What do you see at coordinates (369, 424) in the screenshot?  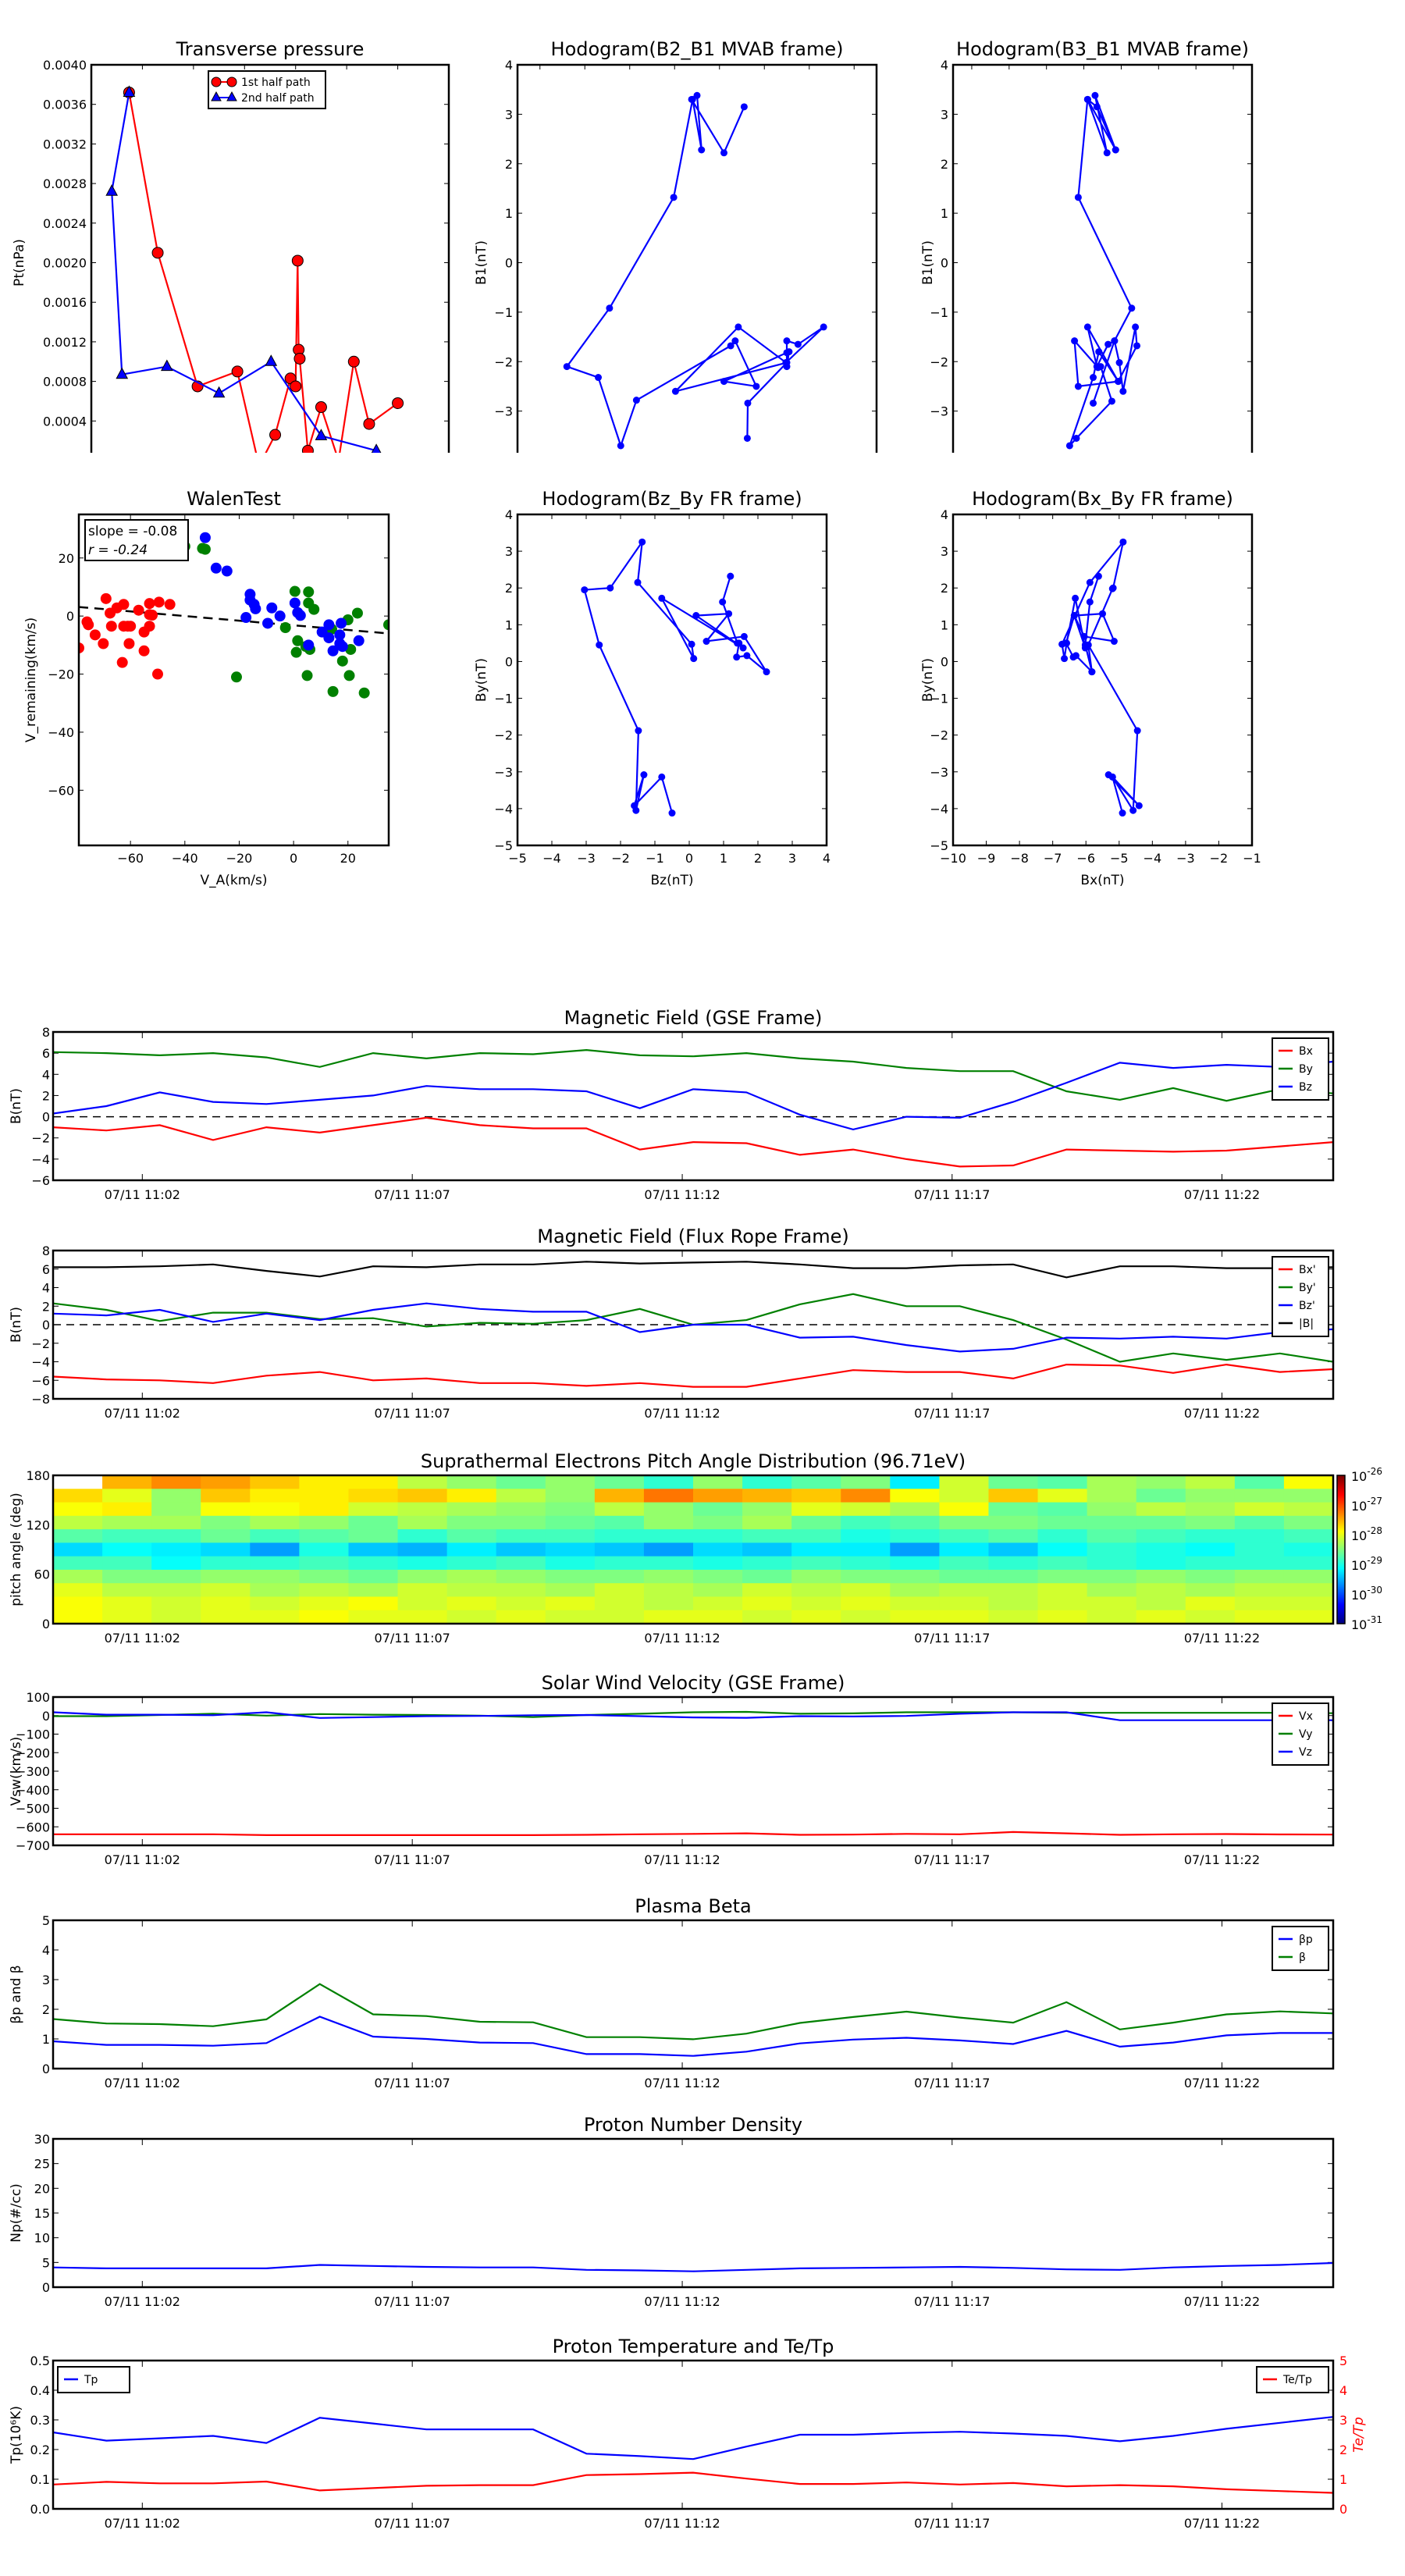 I see `data-point-1st half path` at bounding box center [369, 424].